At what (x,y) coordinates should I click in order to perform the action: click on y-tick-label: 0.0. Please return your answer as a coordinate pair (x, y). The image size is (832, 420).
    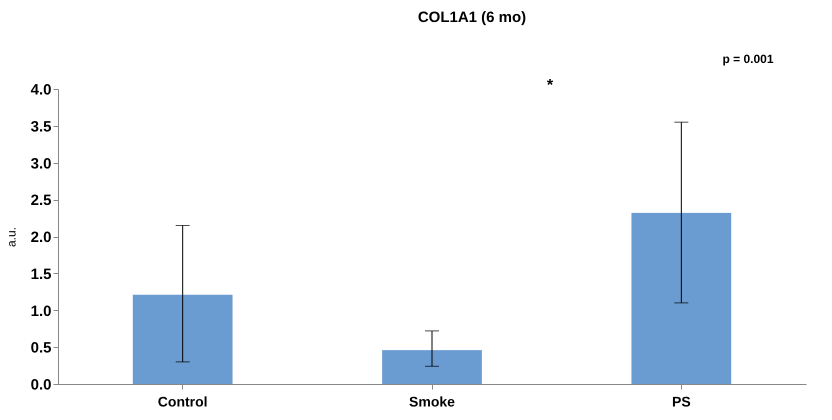
    Looking at the image, I should click on (41, 385).